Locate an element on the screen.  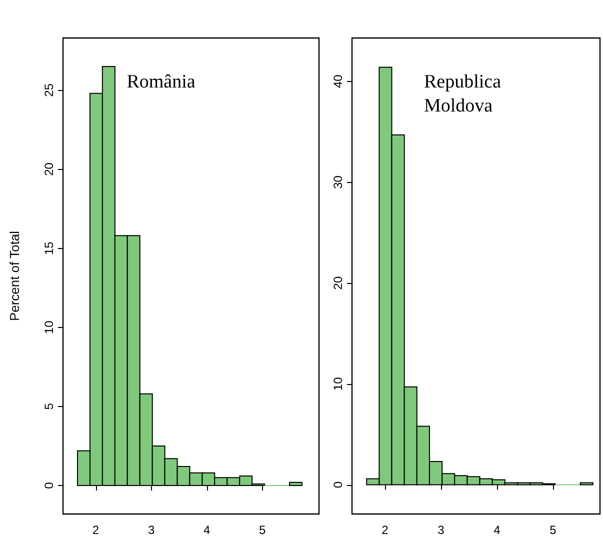
y-tick-label: 15 is located at coordinates (49, 248).